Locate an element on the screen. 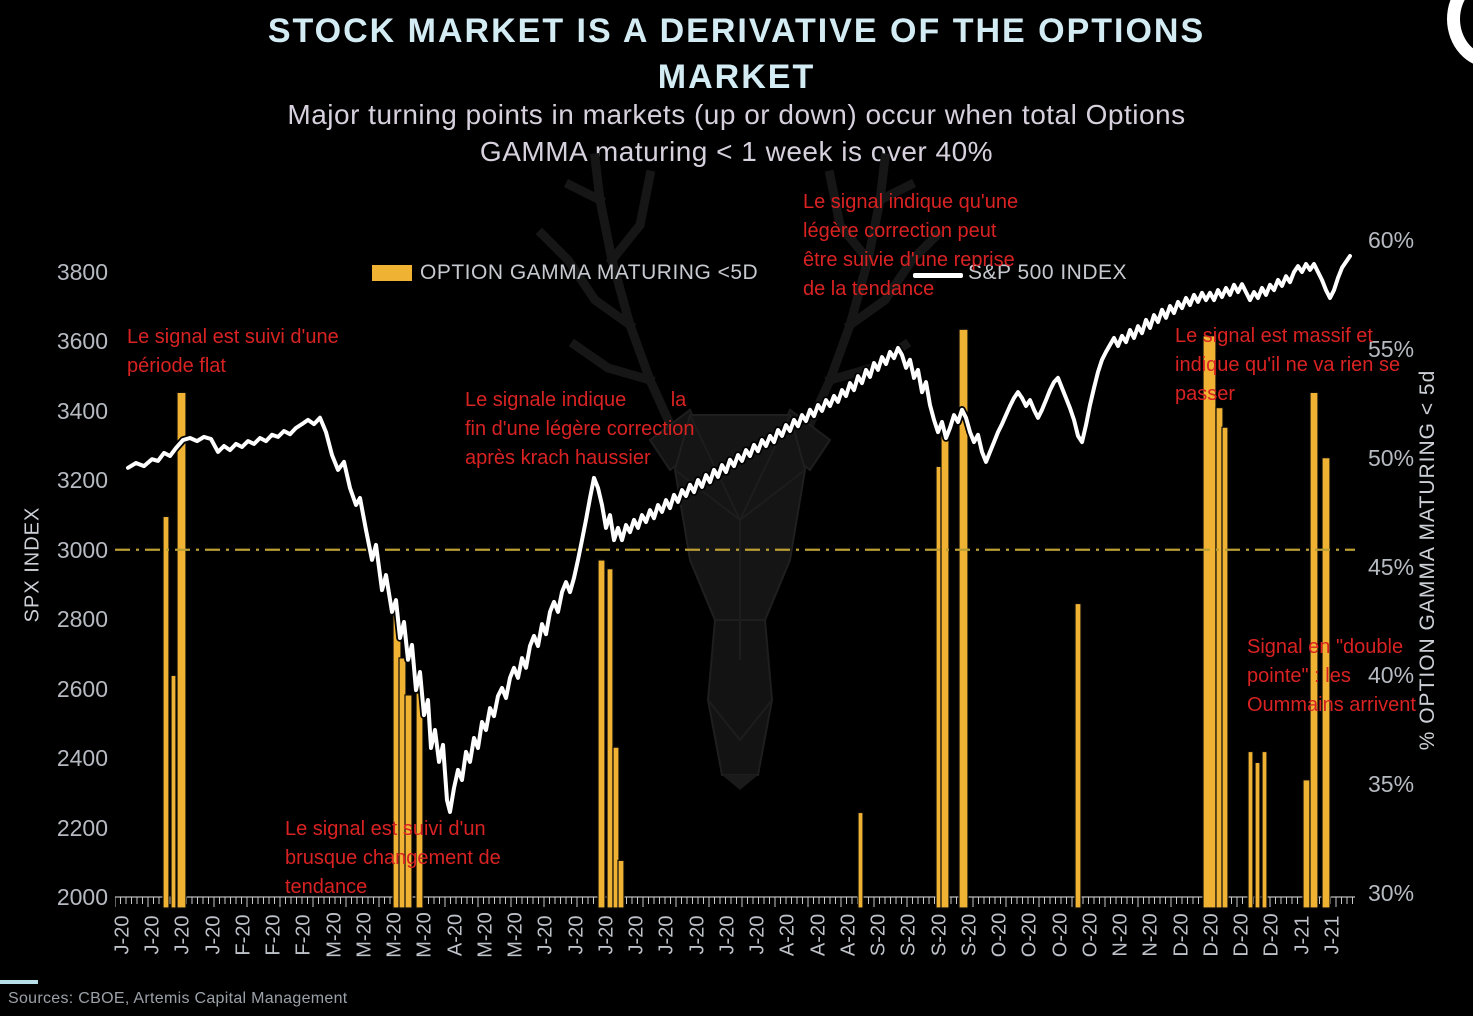  right-axis-title: % OPTION GAMMA MATURING < 5d is located at coordinates (1427, 560).